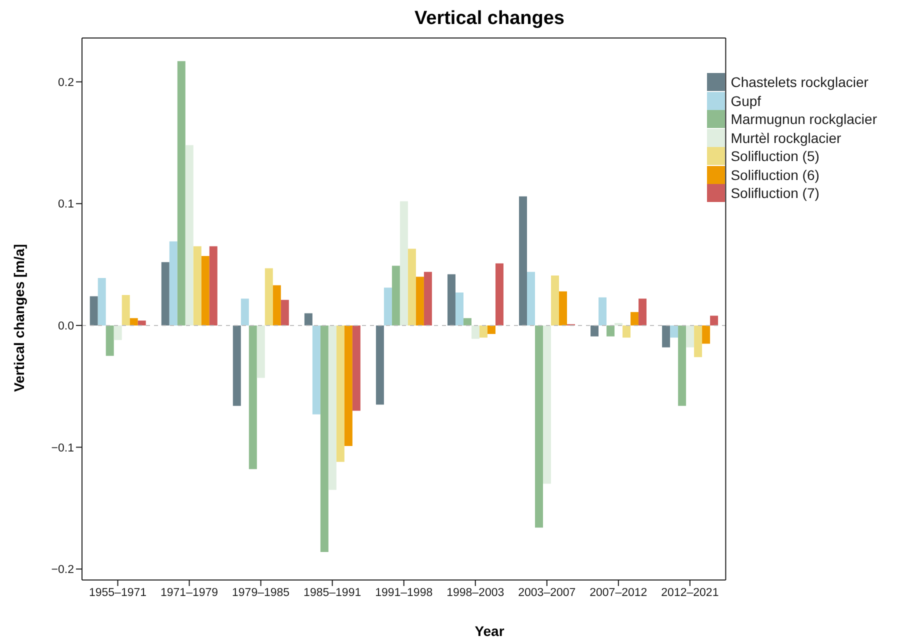 The height and width of the screenshot is (641, 897). I want to click on y-tick-label: 0.0, so click(66, 326).